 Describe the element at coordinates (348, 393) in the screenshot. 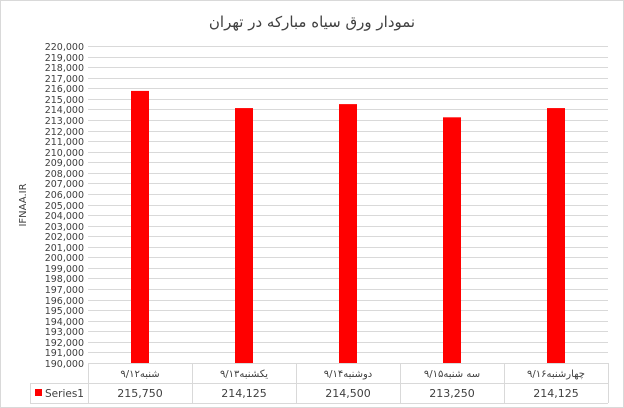

I see `data-table-value: 214,500` at that location.